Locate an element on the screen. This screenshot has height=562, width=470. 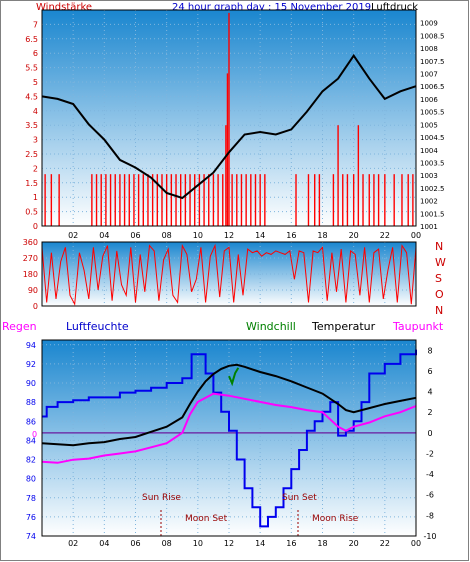
direction-tick-label: 90 is located at coordinates (33, 290).